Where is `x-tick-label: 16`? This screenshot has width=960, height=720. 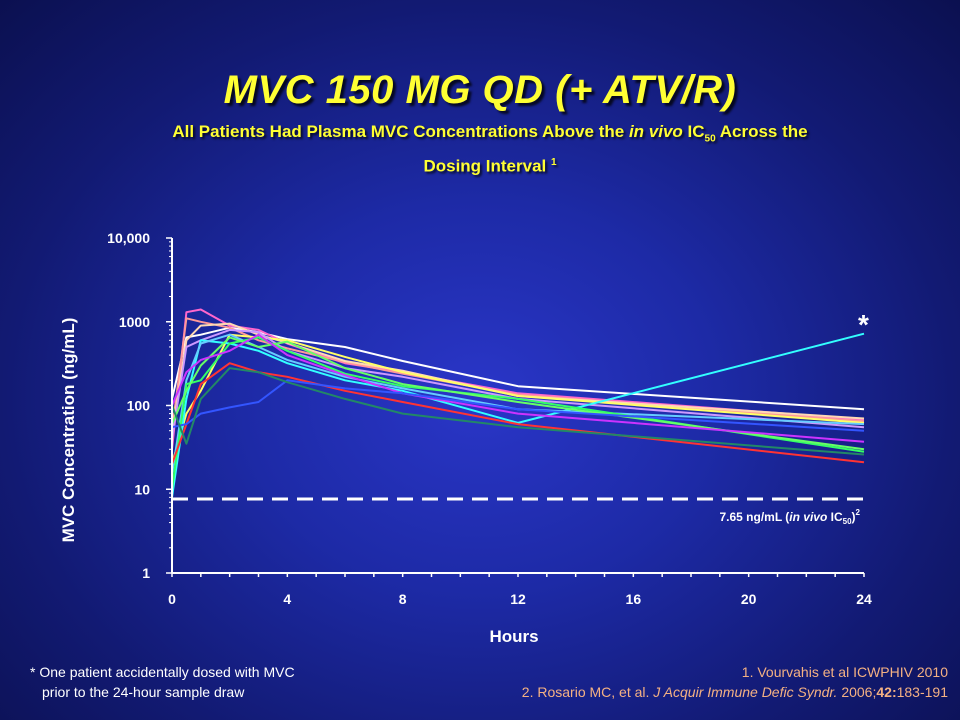
x-tick-label: 16 is located at coordinates (634, 599).